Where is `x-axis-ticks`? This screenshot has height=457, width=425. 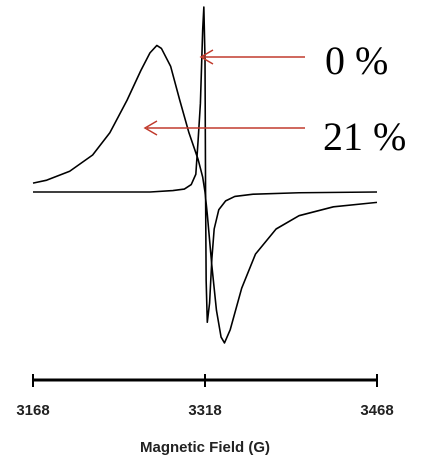
x-axis-ticks is located at coordinates (205, 380).